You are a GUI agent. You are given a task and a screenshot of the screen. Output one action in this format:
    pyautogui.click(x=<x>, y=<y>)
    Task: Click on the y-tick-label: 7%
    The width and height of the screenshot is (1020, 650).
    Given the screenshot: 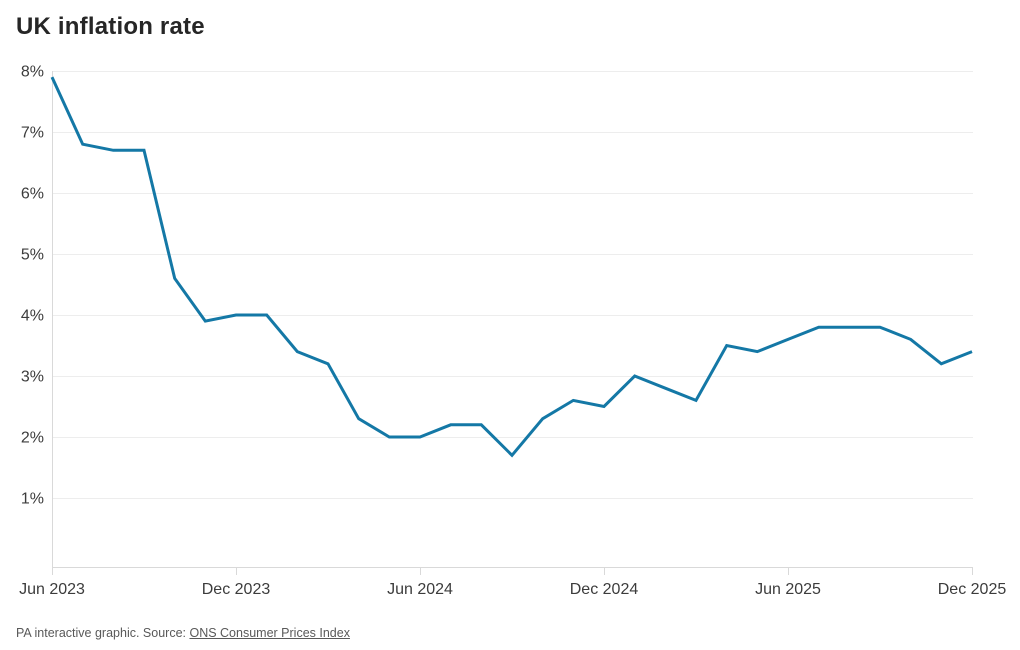 What is the action you would take?
    pyautogui.click(x=32, y=133)
    